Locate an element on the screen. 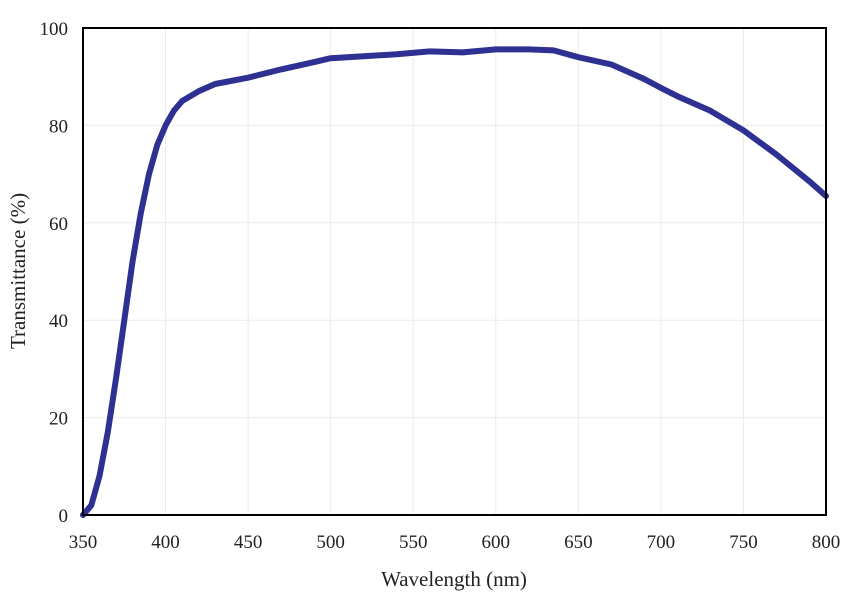  y-tick-label: 40 is located at coordinates (58, 321).